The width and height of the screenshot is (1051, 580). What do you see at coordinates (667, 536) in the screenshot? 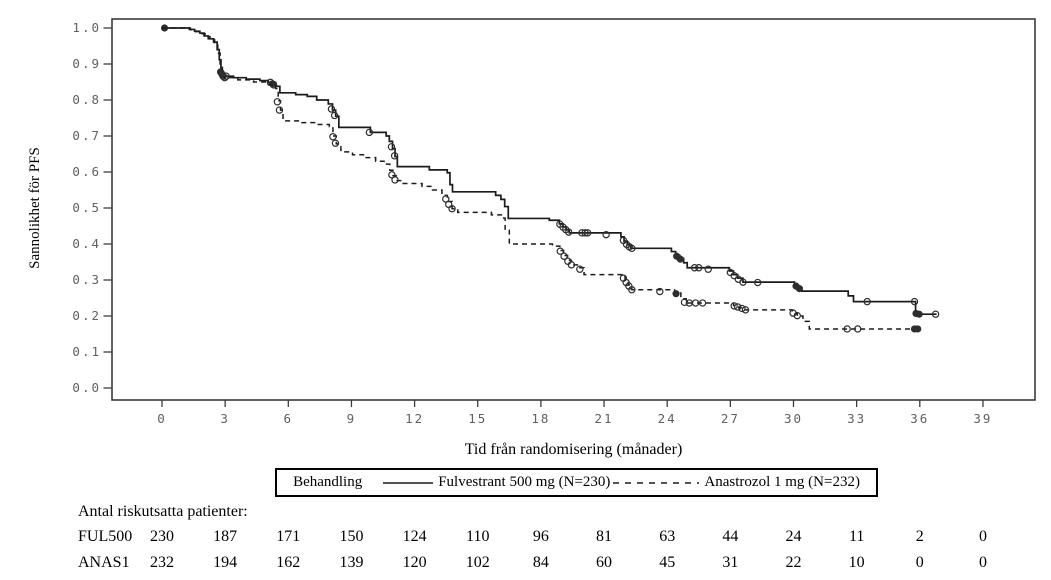
I see `risk-value: 63` at bounding box center [667, 536].